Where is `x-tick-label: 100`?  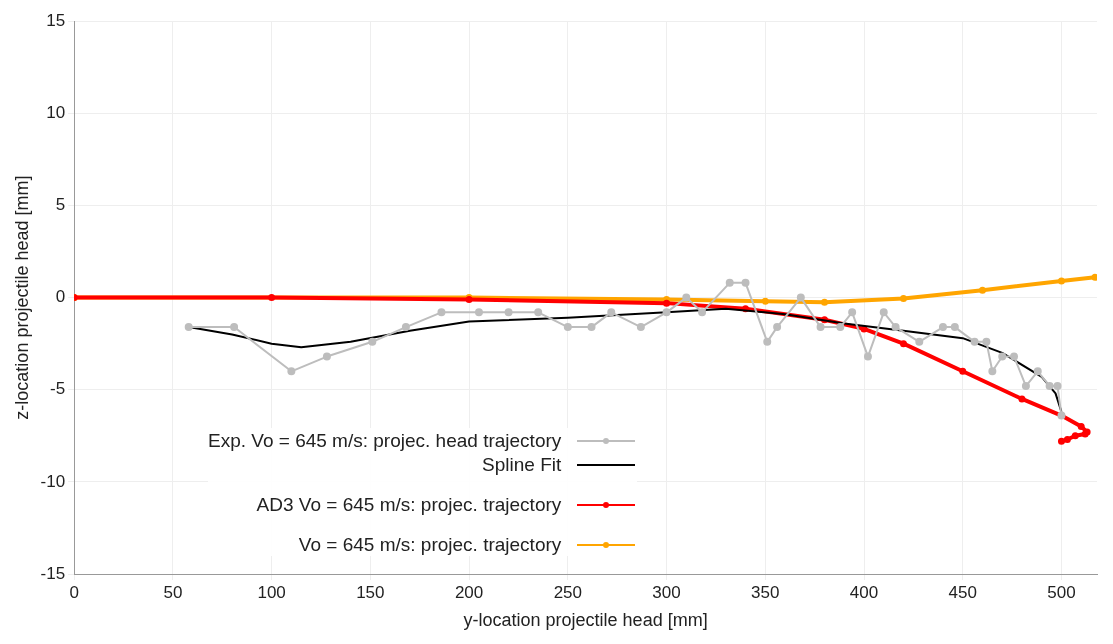
x-tick-label: 100 is located at coordinates (271, 592).